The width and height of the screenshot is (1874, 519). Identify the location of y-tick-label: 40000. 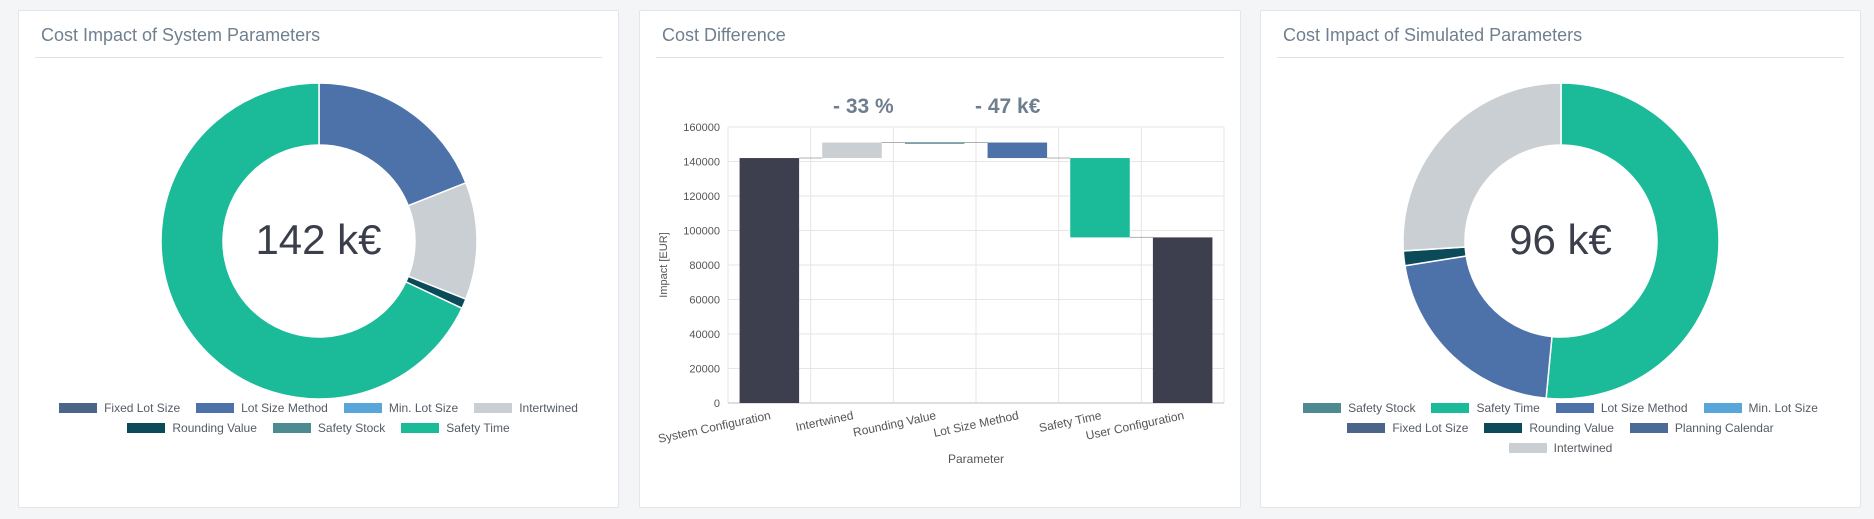
(704, 335).